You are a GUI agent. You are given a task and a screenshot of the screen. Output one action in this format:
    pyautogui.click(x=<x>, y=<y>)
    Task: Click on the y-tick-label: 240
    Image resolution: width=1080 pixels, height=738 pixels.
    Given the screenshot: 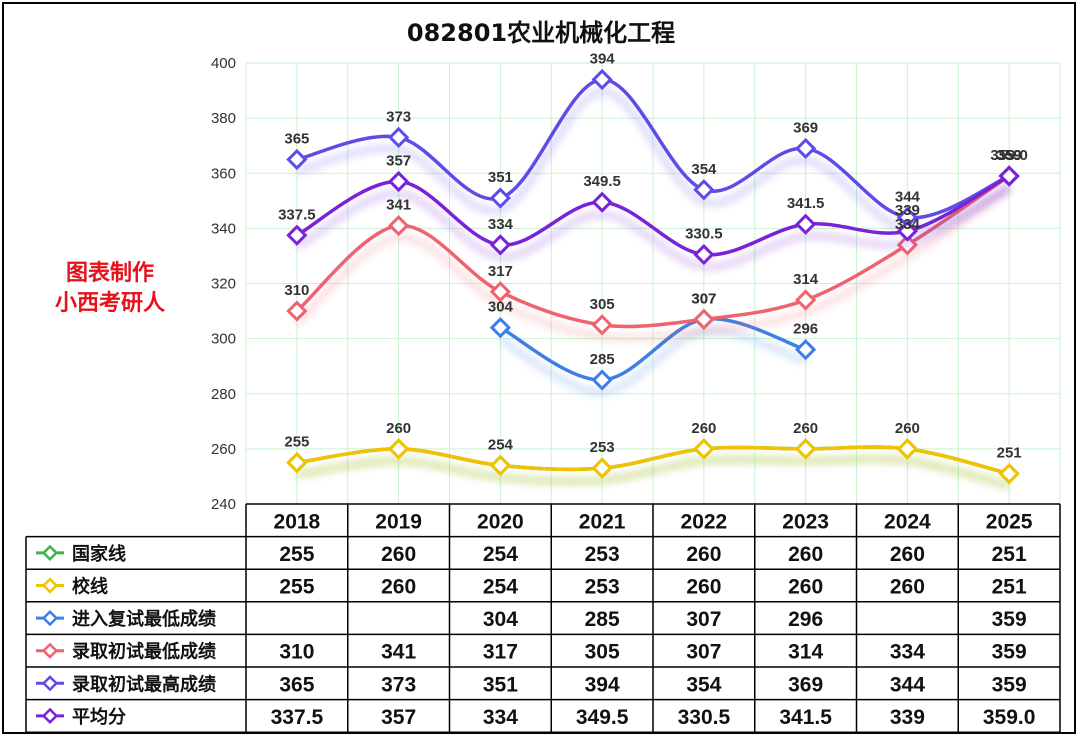 What is the action you would take?
    pyautogui.click(x=223, y=504)
    